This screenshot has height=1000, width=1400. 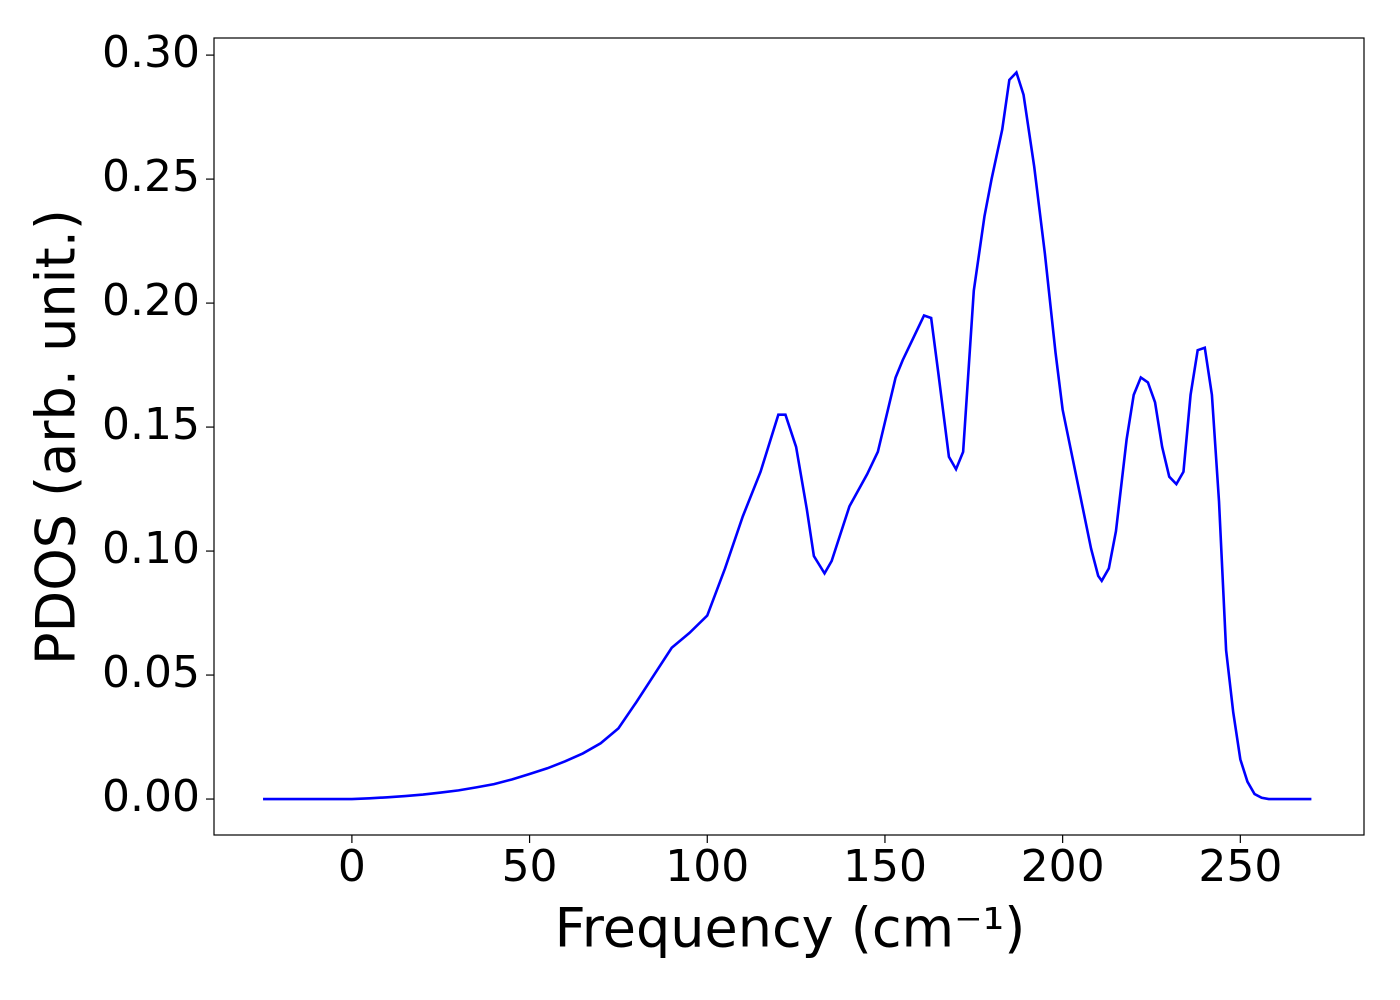 I want to click on x-tick-label: 100, so click(x=707, y=866).